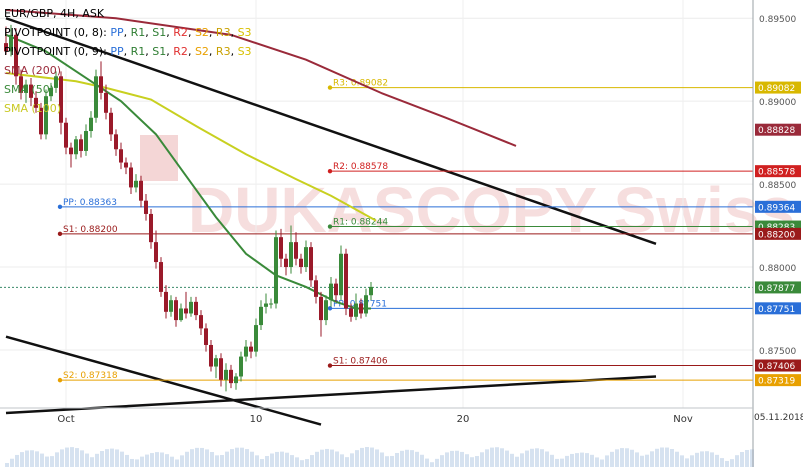  I want to click on watermark-text: DUKASCOPY Swiss Banking Group, so click(495, 210).